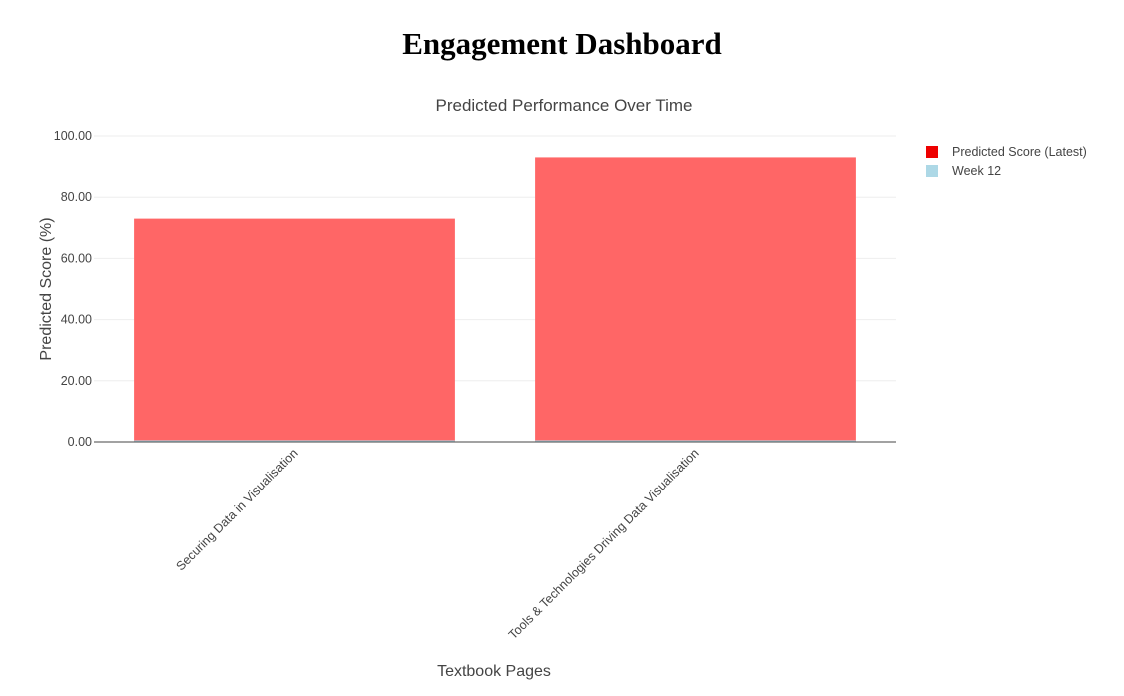 Image resolution: width=1124 pixels, height=696 pixels. I want to click on y-tick-label: 80.00, so click(76, 197).